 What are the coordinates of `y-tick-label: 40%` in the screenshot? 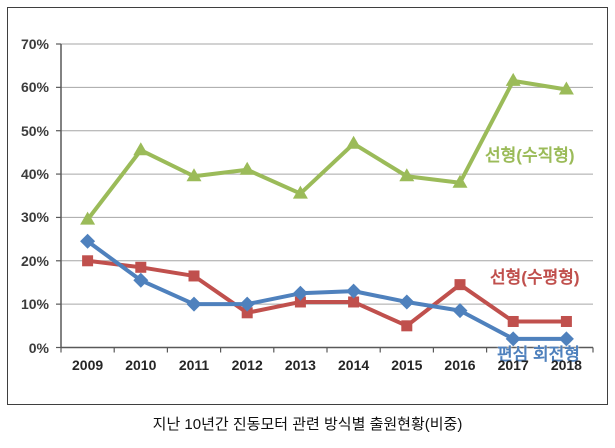 It's located at (34, 174).